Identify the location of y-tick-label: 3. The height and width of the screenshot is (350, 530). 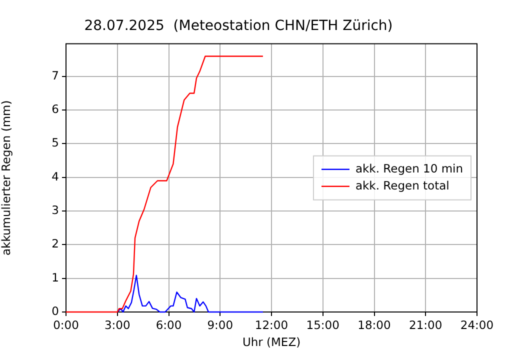
(55, 210).